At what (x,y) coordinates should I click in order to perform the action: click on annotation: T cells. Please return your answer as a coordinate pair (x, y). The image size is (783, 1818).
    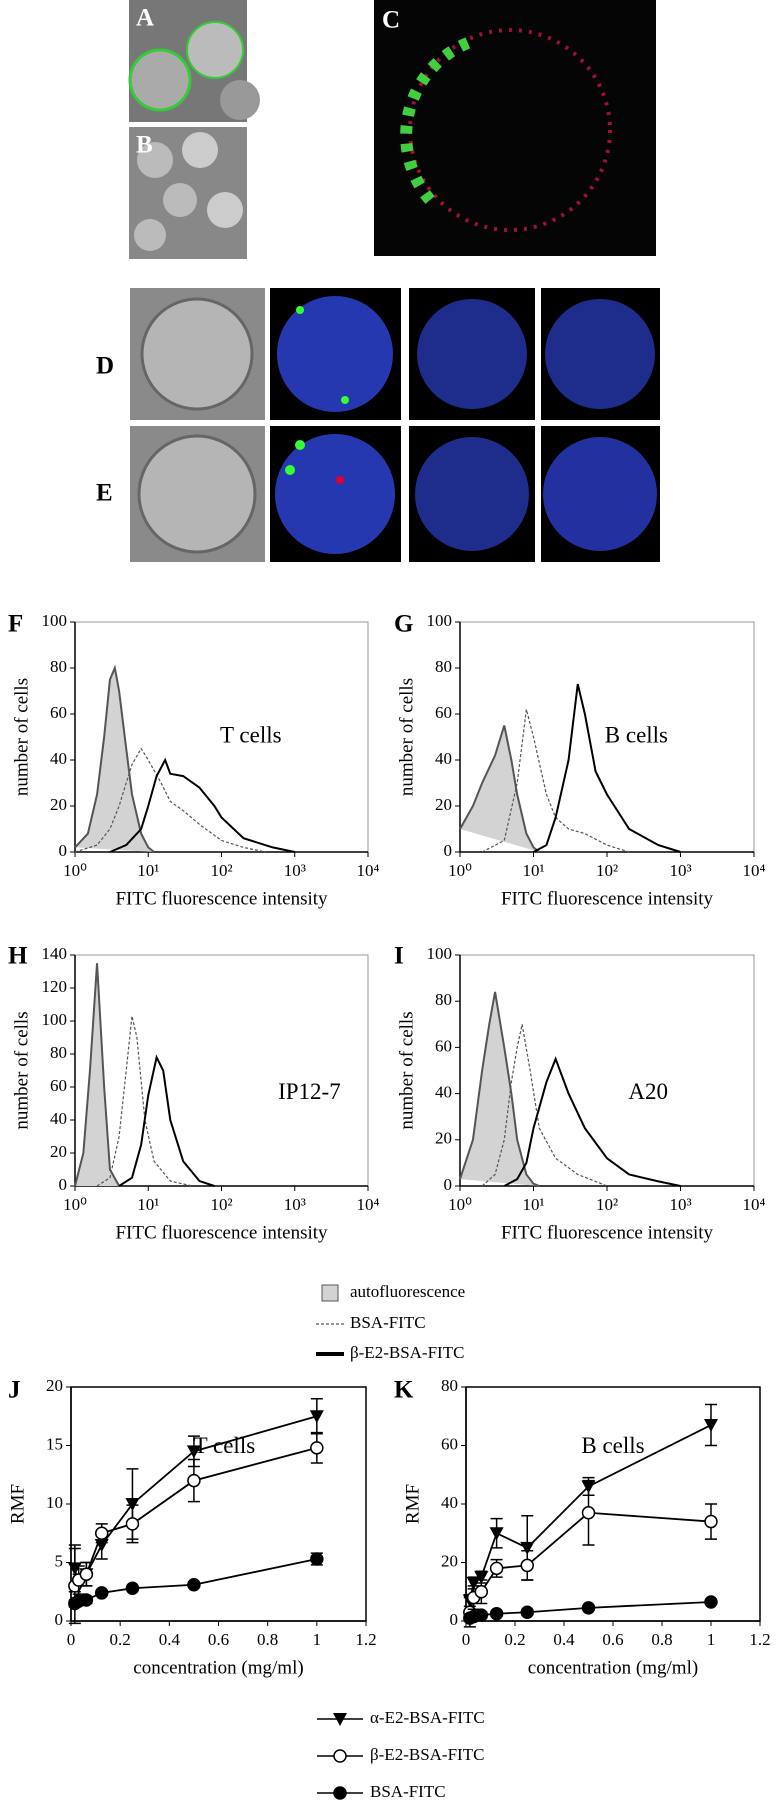
    Looking at the image, I should click on (251, 734).